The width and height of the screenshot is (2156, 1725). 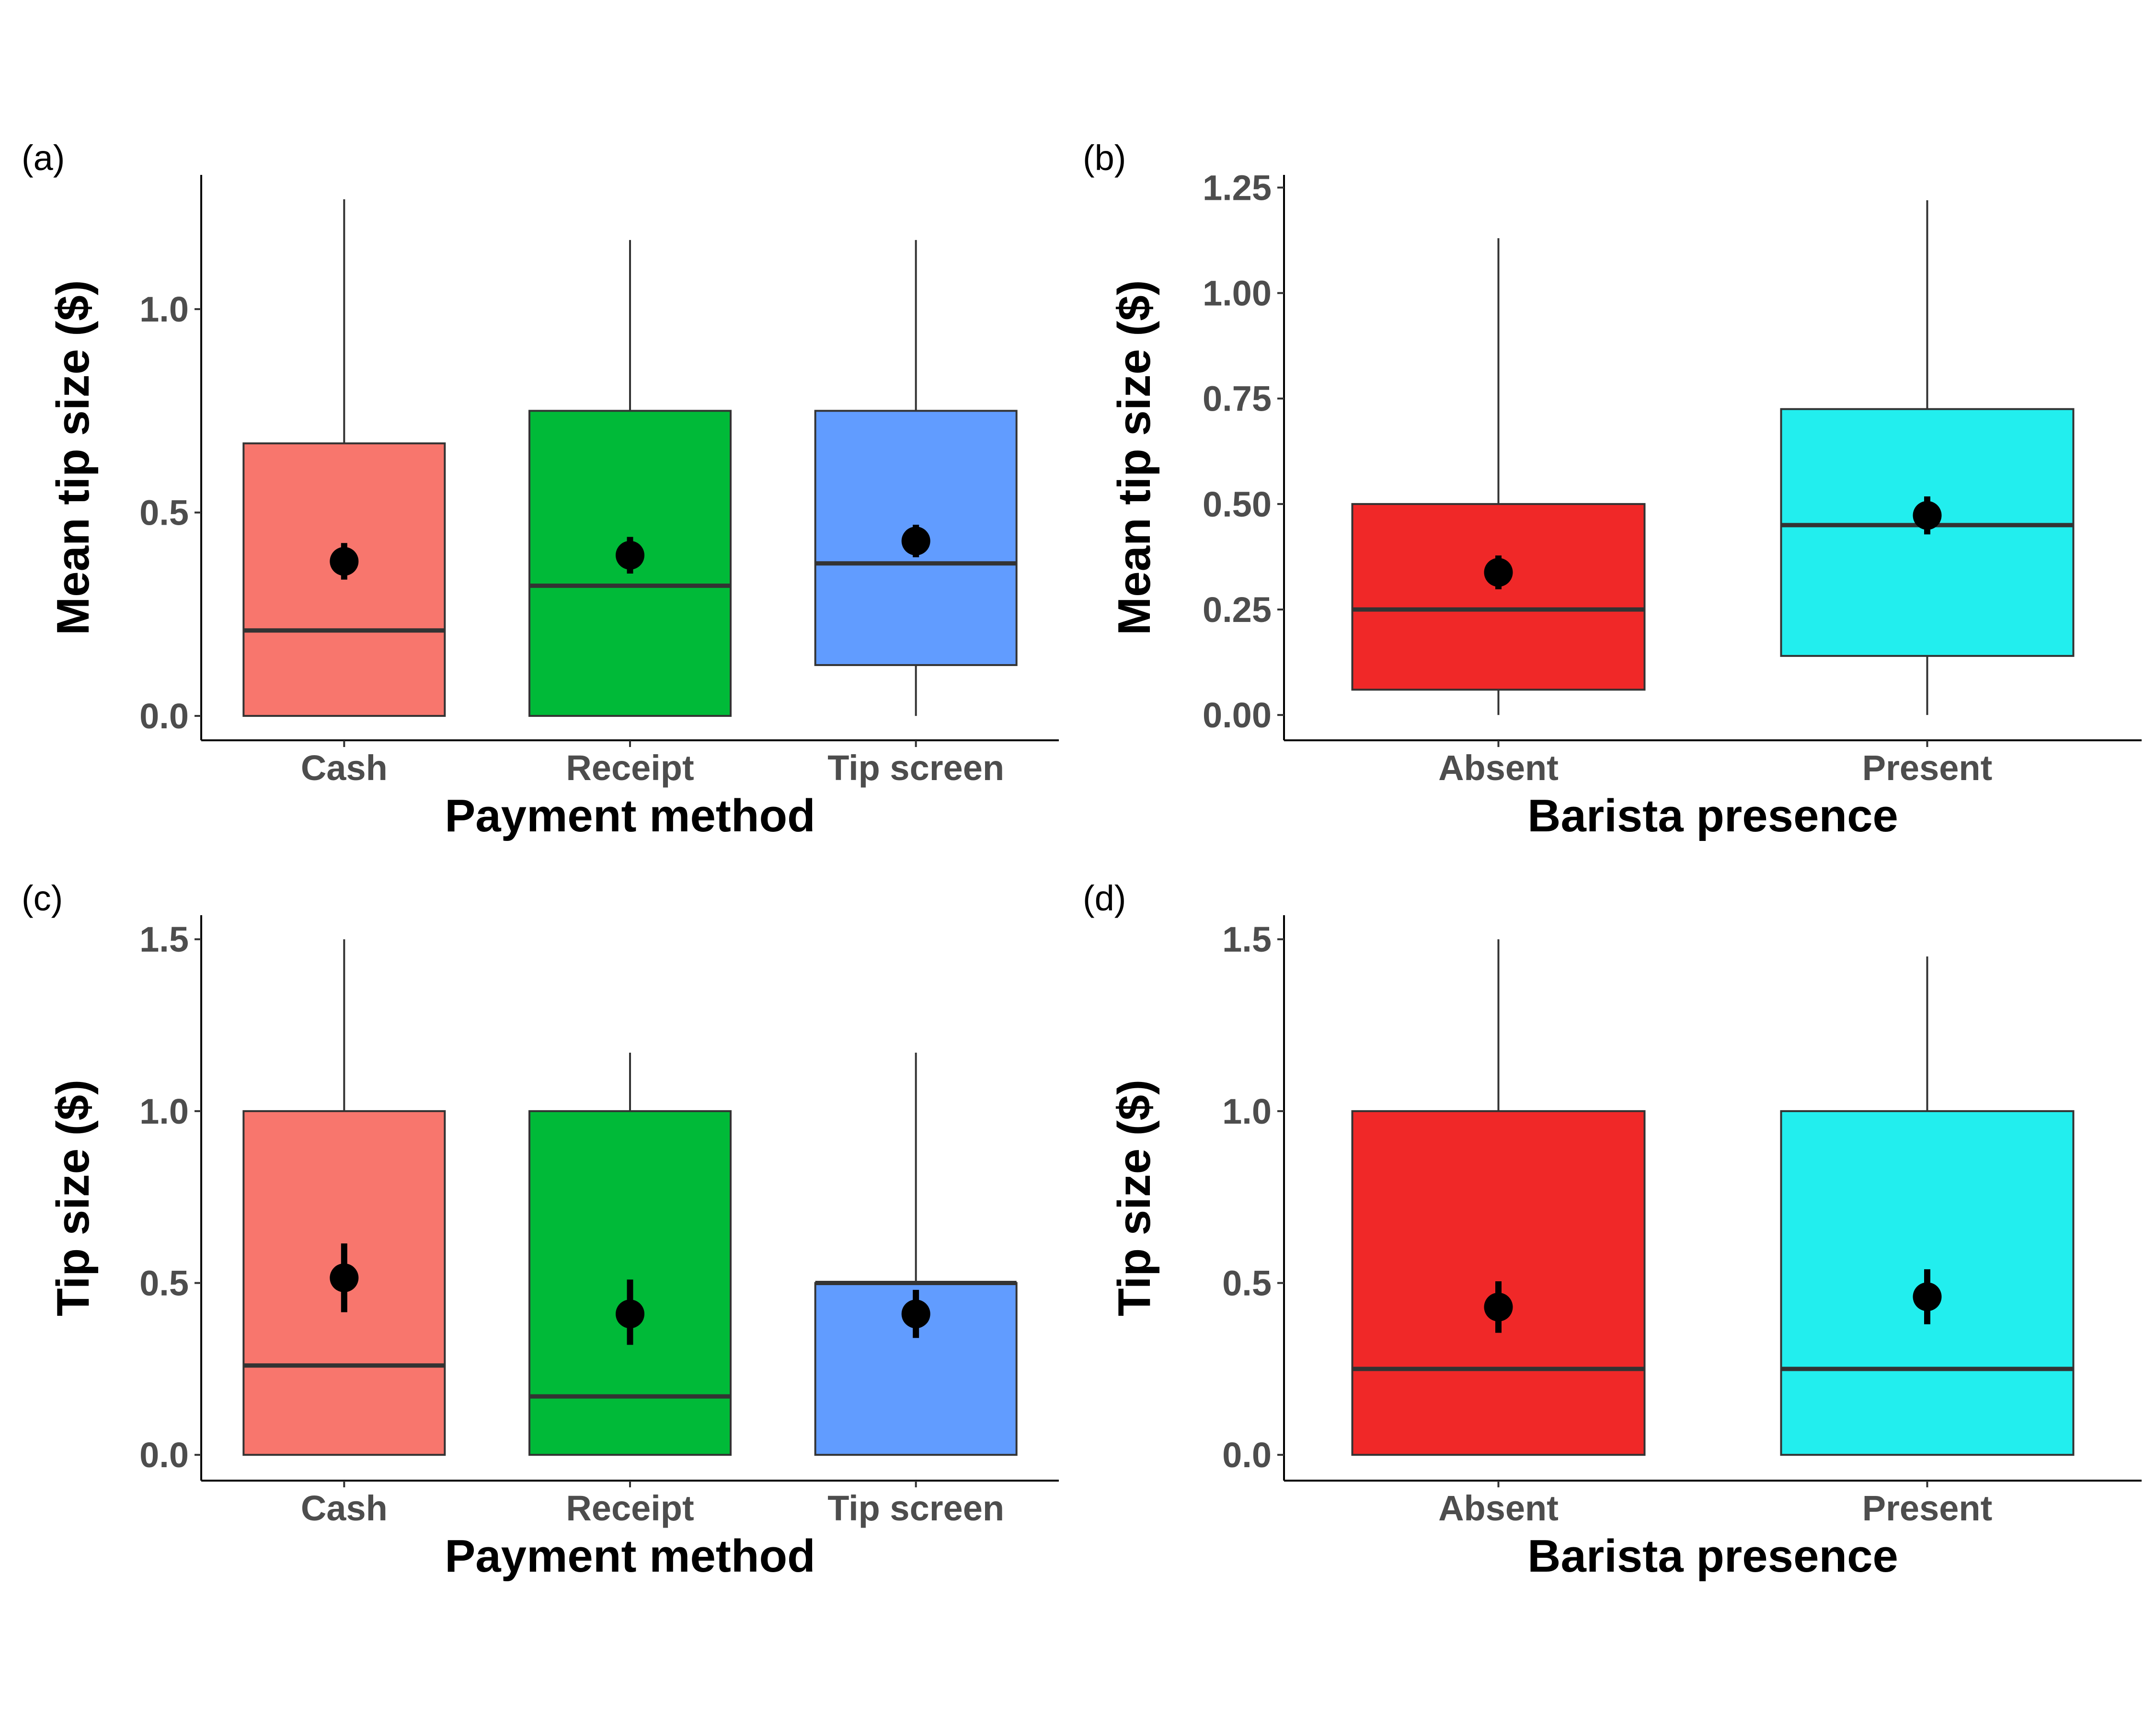 I want to click on y-tick-label: 0.75, so click(x=1237, y=399).